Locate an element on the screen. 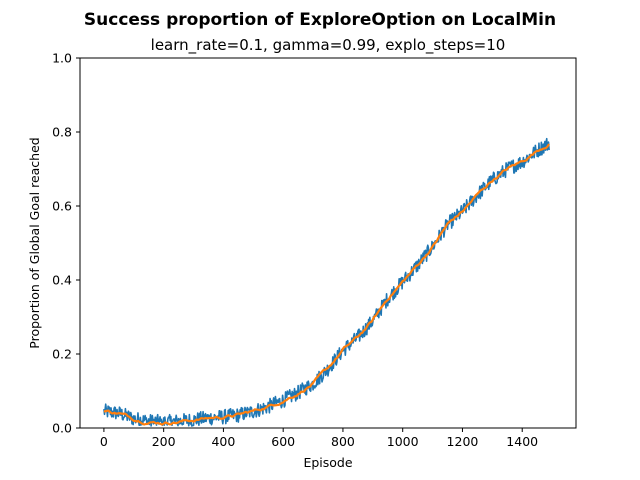 The height and width of the screenshot is (480, 640). y-axis-label: Proportion of Global Goal reached is located at coordinates (34, 242).